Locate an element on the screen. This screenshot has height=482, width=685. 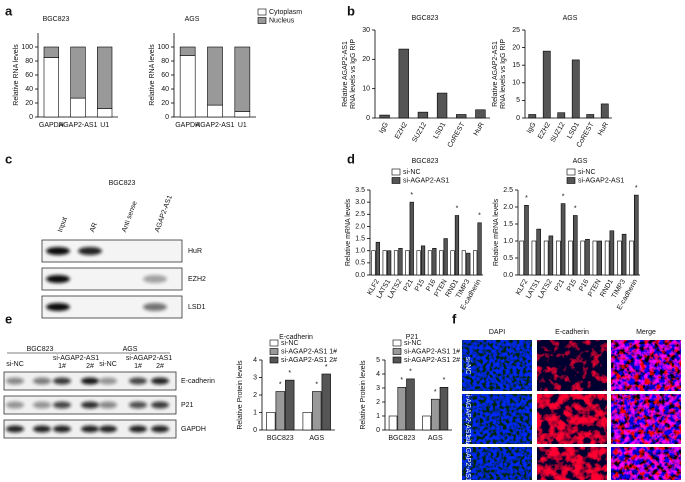
y-tick-label: 0 is located at coordinates (368, 118).